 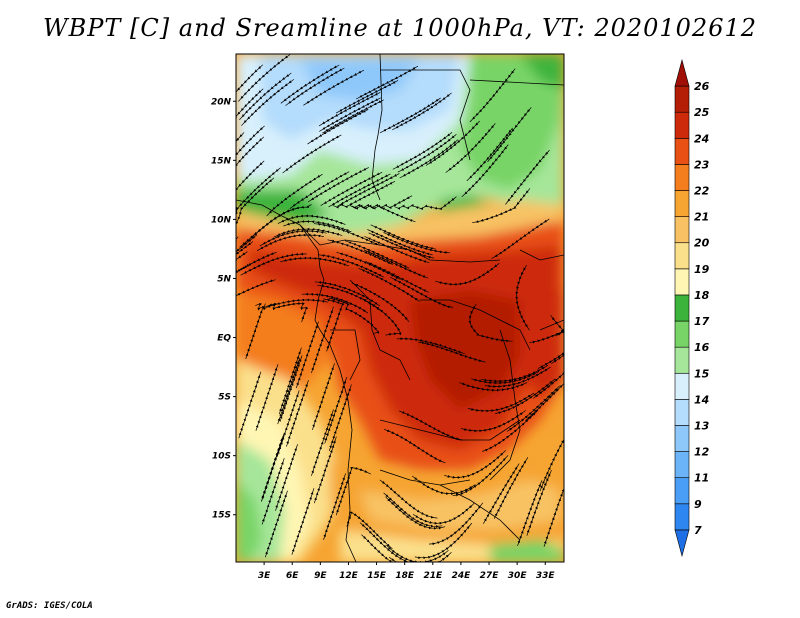 I want to click on colorbar-label: 7, so click(x=698, y=530).